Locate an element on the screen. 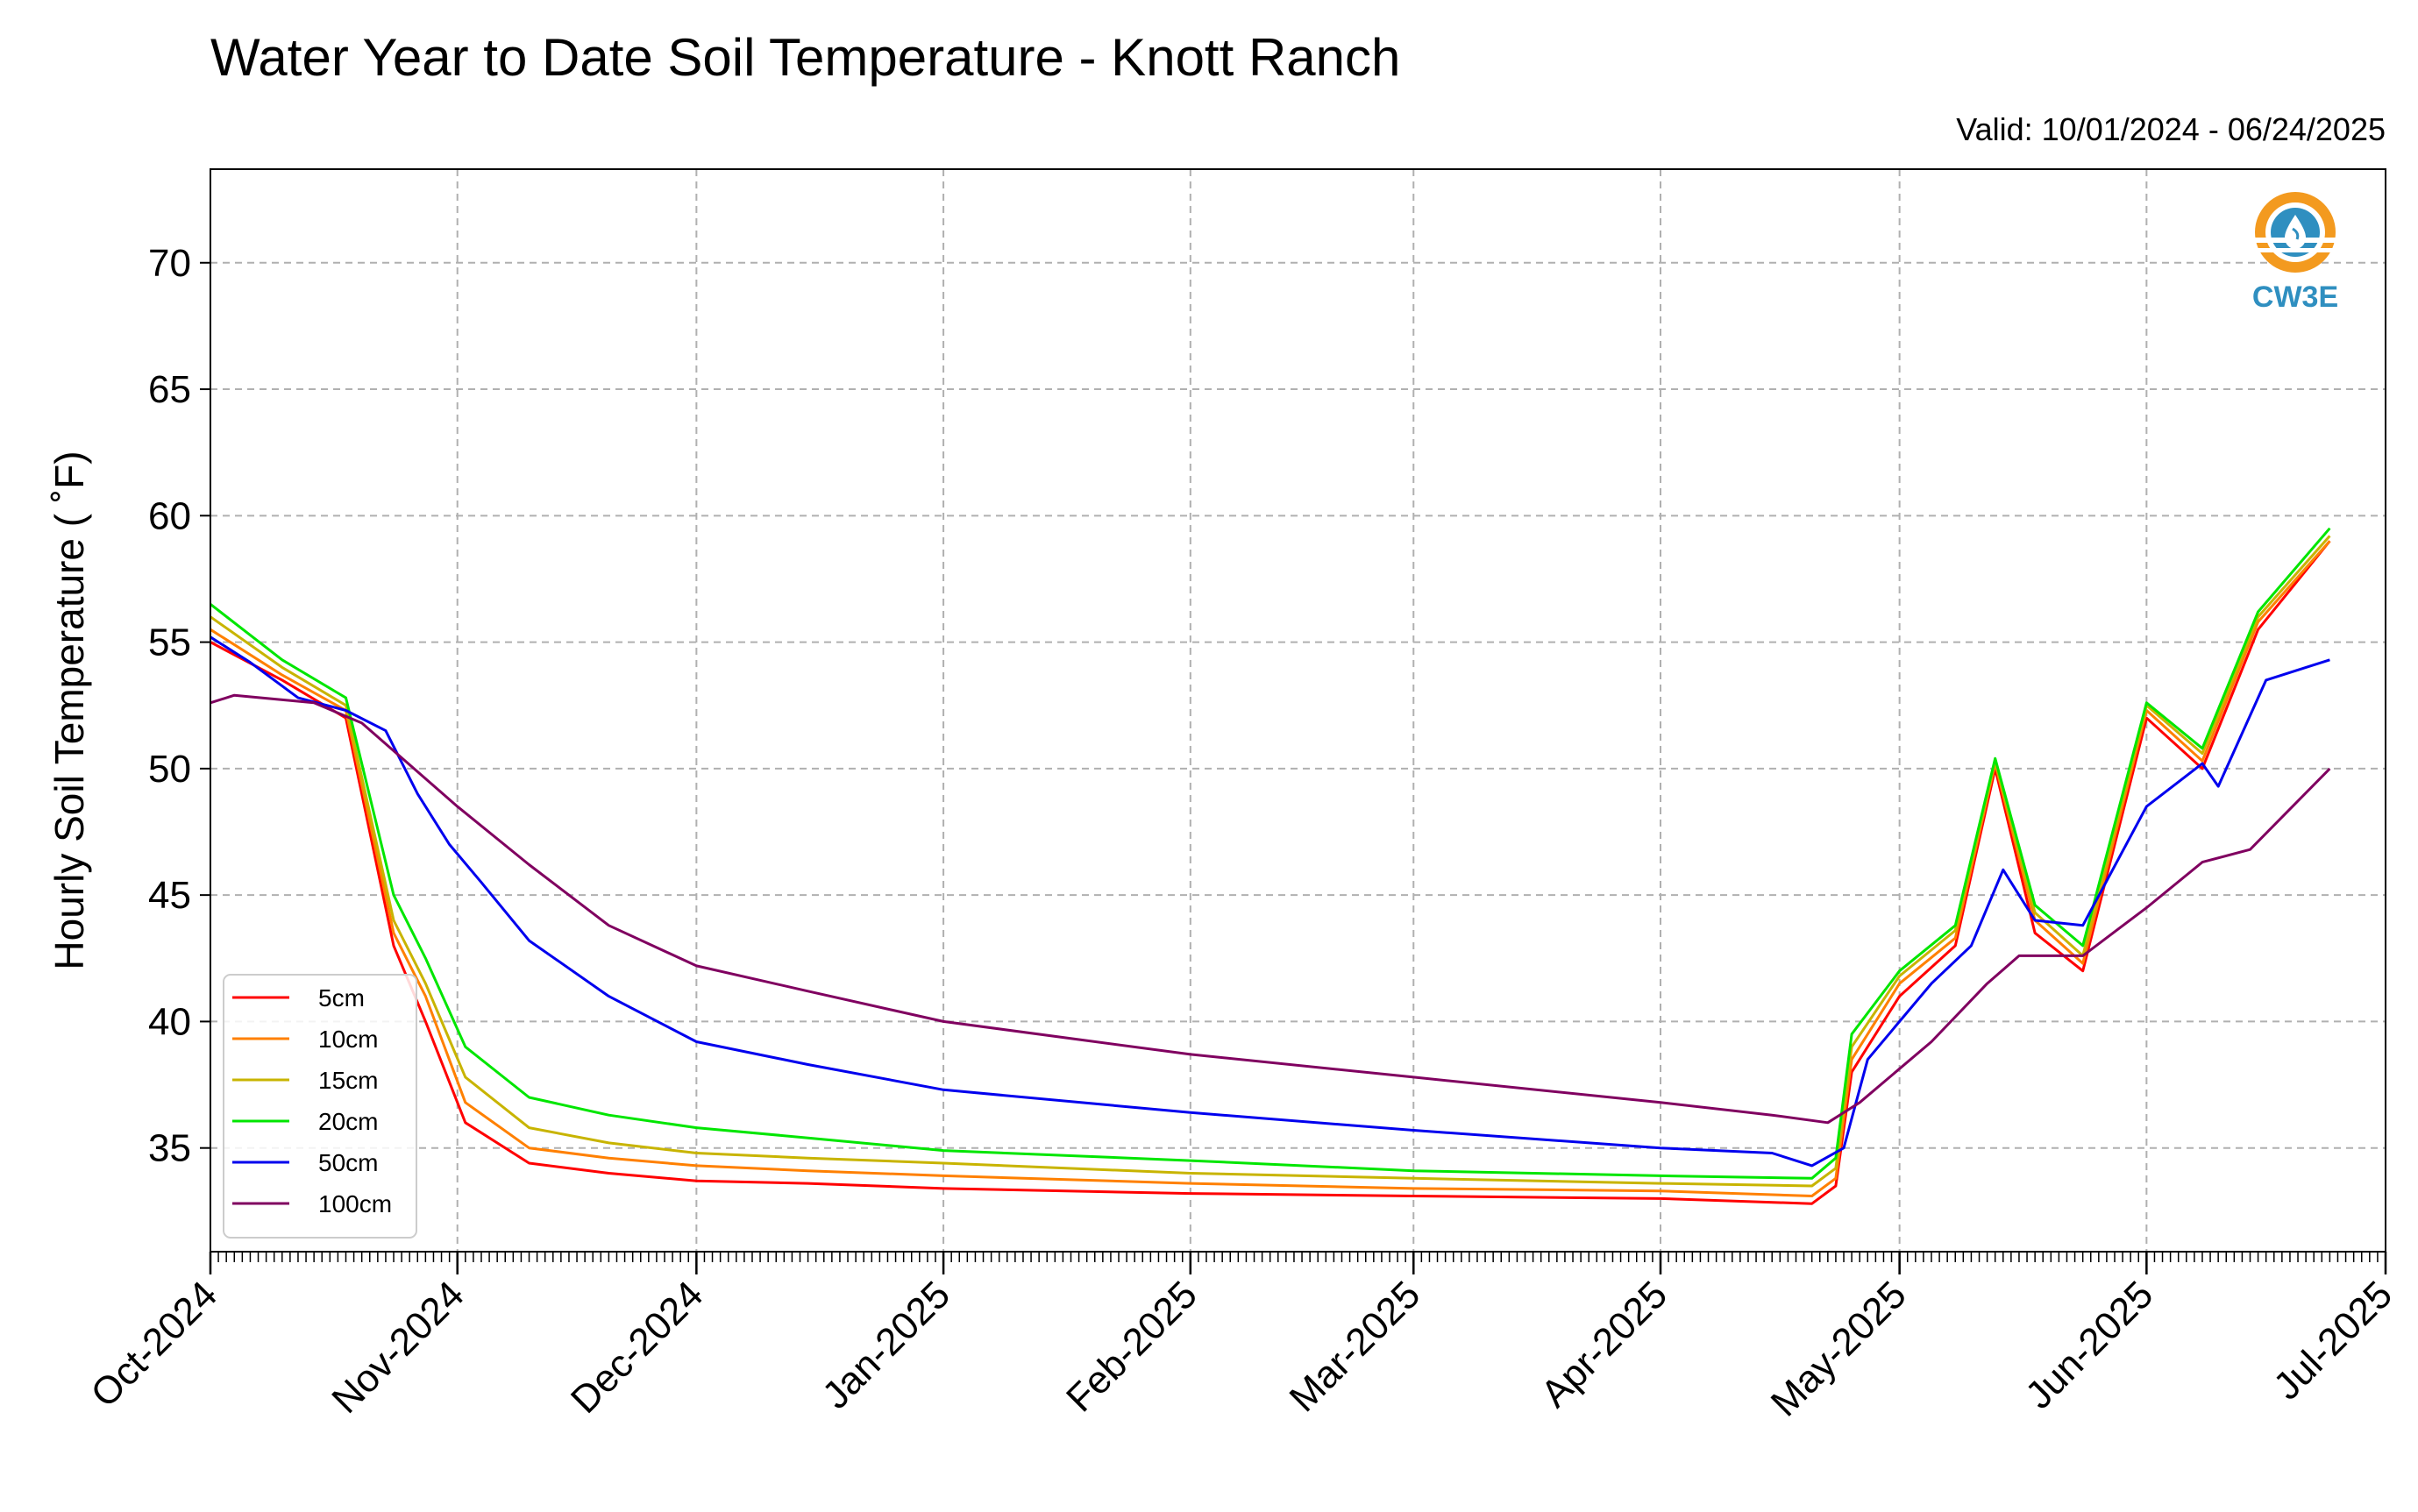 This screenshot has height=1512, width=2418. x-tick-label: Oct-2024 is located at coordinates (153, 1344).